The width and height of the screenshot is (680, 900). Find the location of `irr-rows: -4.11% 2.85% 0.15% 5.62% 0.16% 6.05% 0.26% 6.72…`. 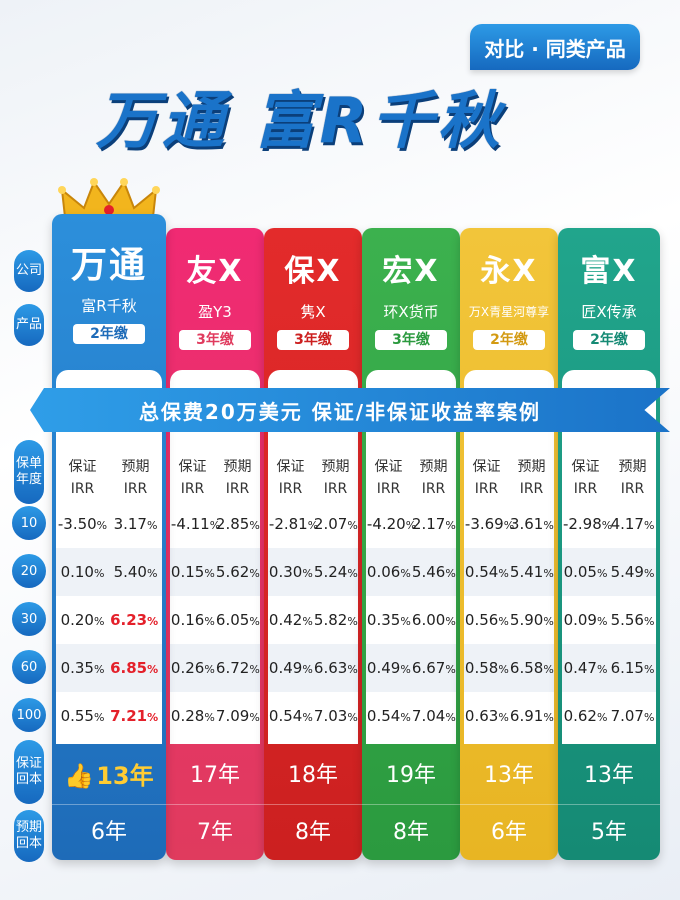

irr-rows: -4.11% 2.85% 0.15% 5.62% 0.16% 6.05% 0.26% 6.72… is located at coordinates (215, 620).